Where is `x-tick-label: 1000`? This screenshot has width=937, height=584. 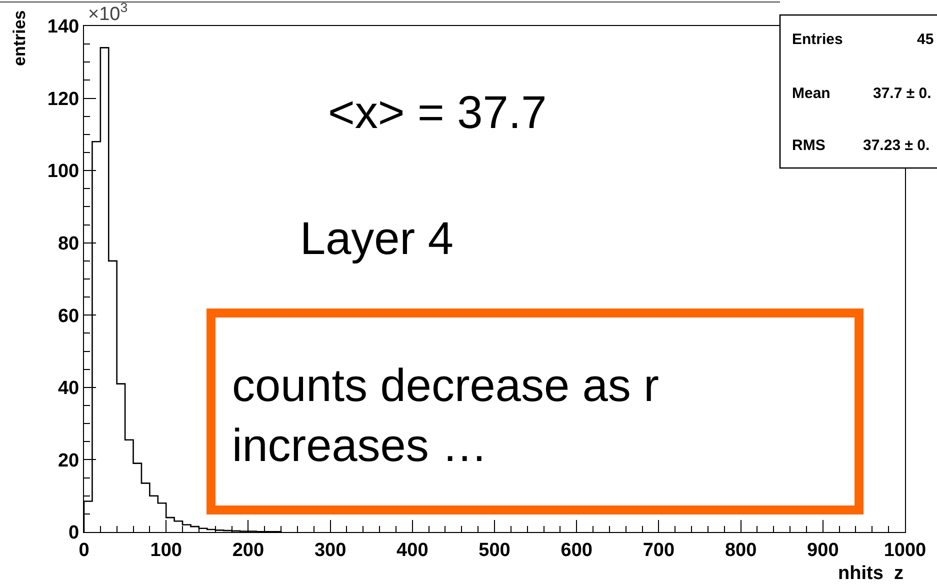 x-tick-label: 1000 is located at coordinates (905, 550).